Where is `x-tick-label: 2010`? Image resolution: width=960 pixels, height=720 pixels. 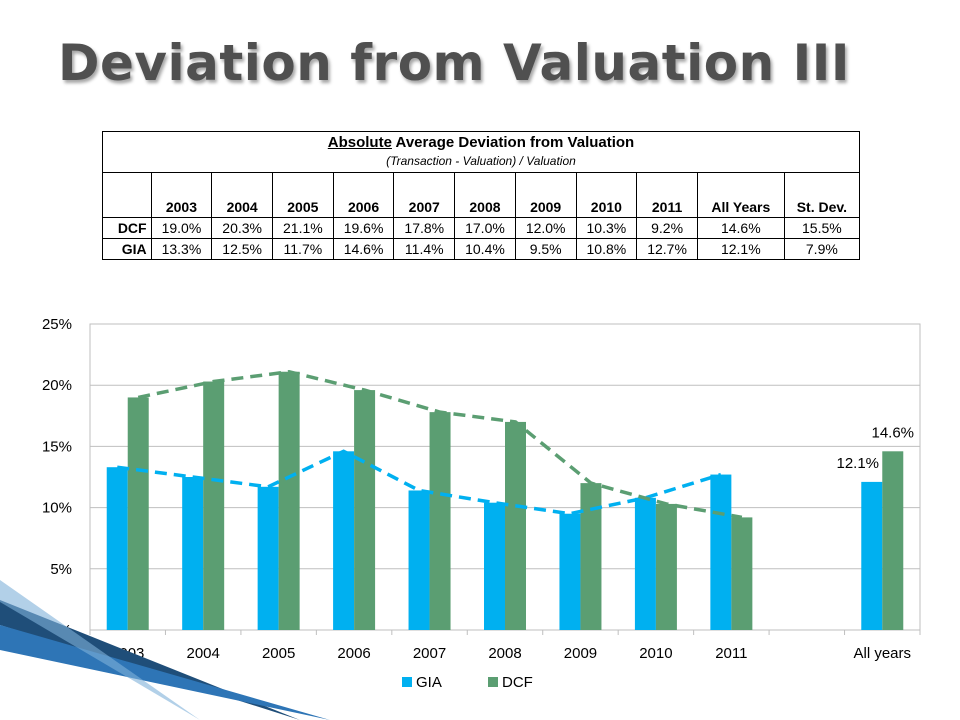
x-tick-label: 2010 is located at coordinates (655, 653).